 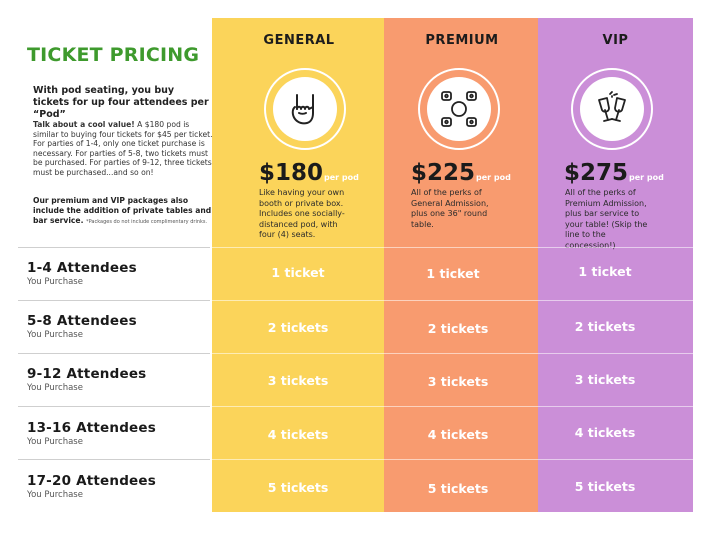 I want to click on ticket-cell-premium: 2 tickets, so click(x=458, y=328).